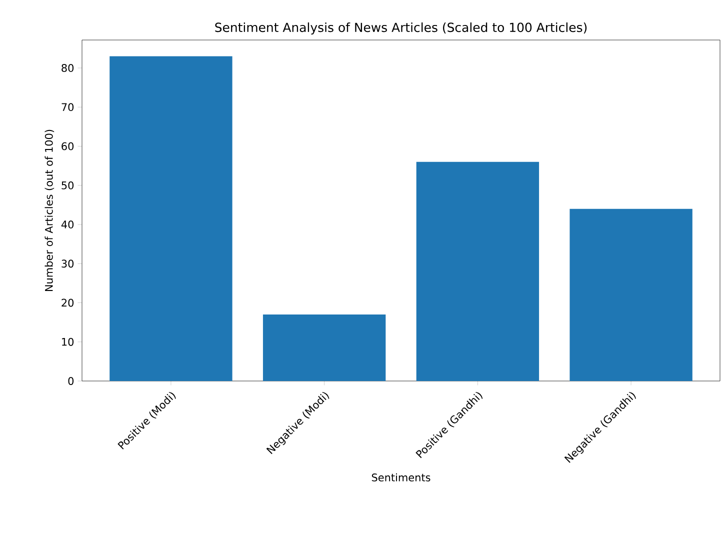 This screenshot has width=723, height=536. What do you see at coordinates (67, 224) in the screenshot?
I see `y-tick-label: 40` at bounding box center [67, 224].